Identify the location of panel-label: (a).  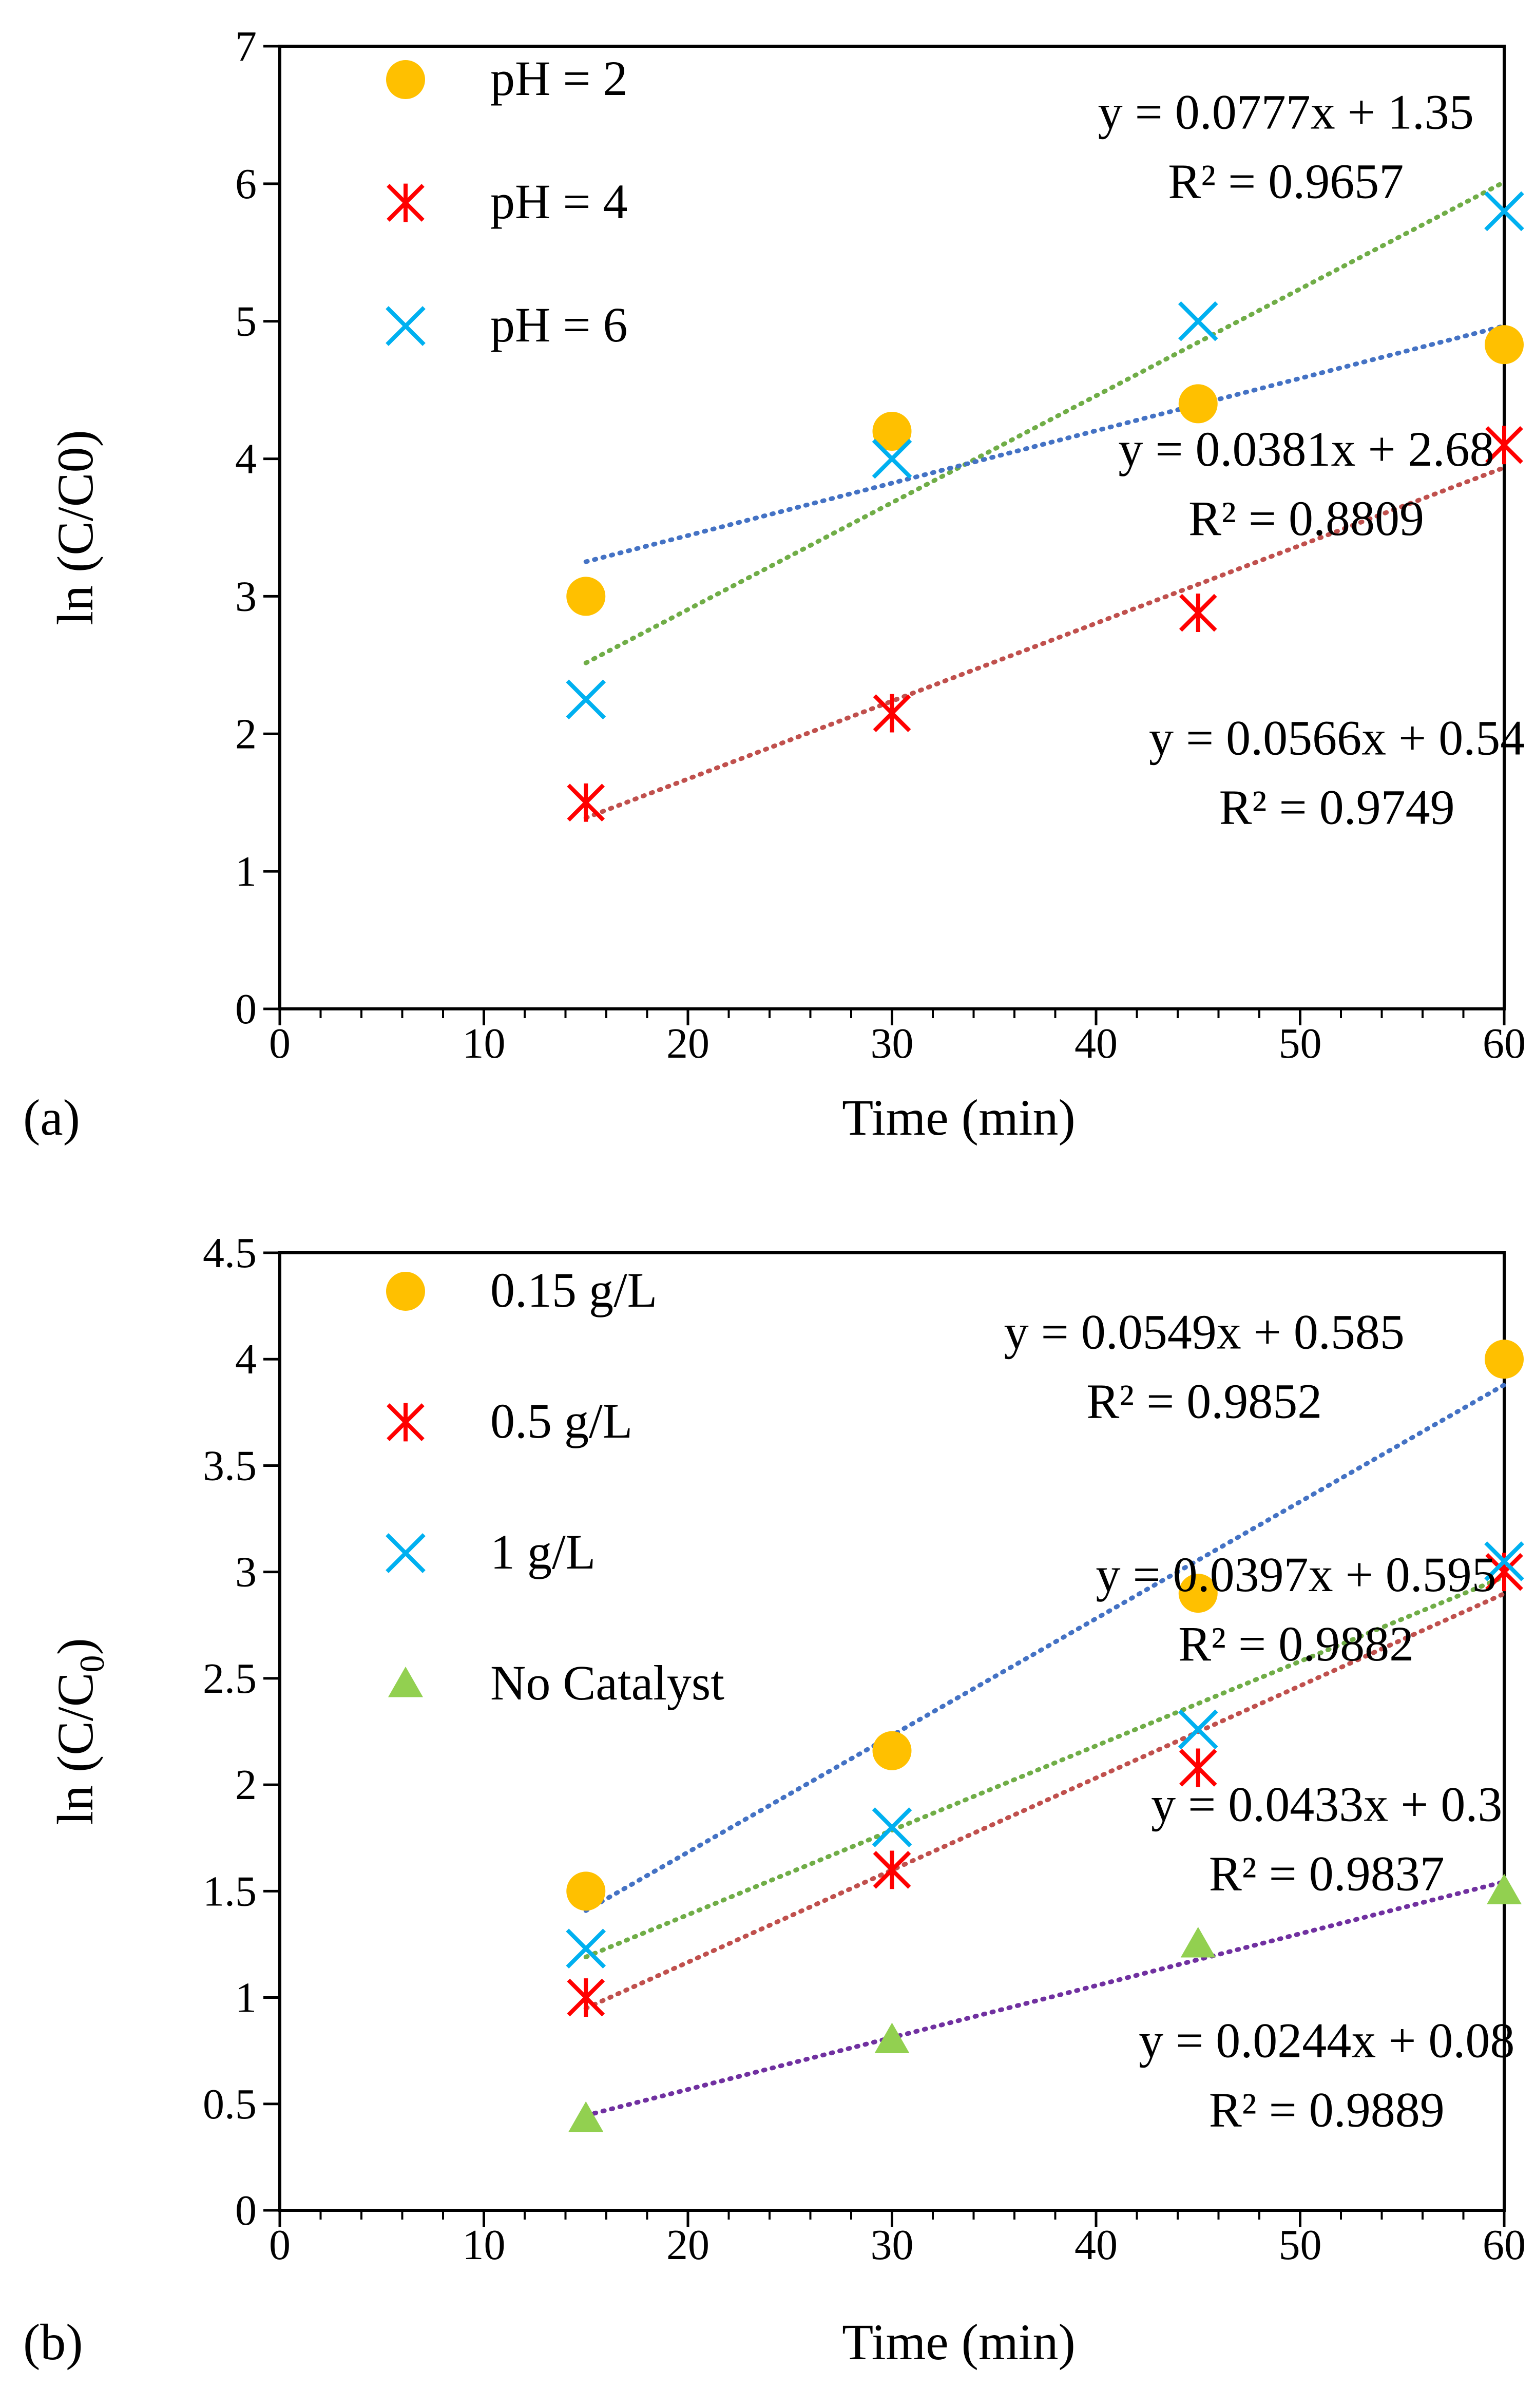
(51, 1117).